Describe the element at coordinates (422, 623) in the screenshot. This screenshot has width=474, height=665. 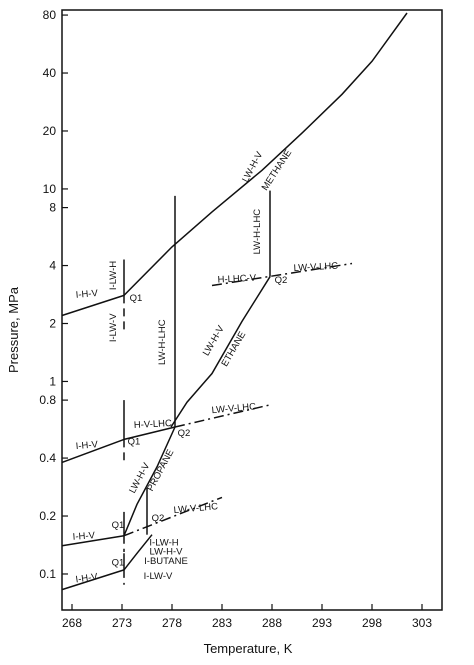
I see `x-tick-label: 303` at that location.